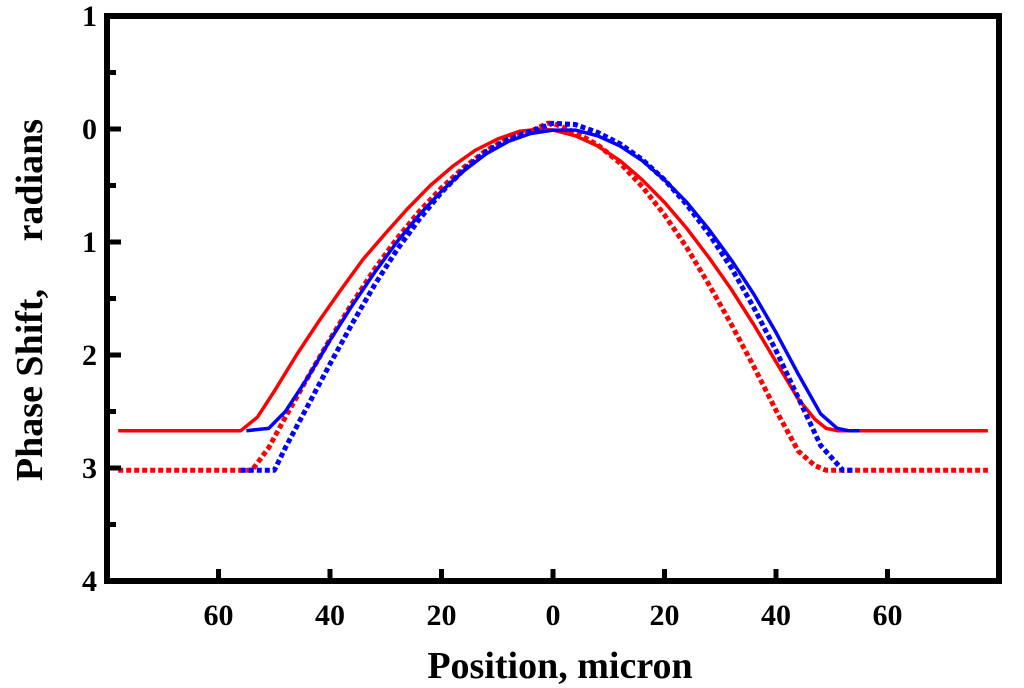 Image resolution: width=1024 pixels, height=688 pixels. Describe the element at coordinates (89, 355) in the screenshot. I see `y-tick-label: 2` at that location.